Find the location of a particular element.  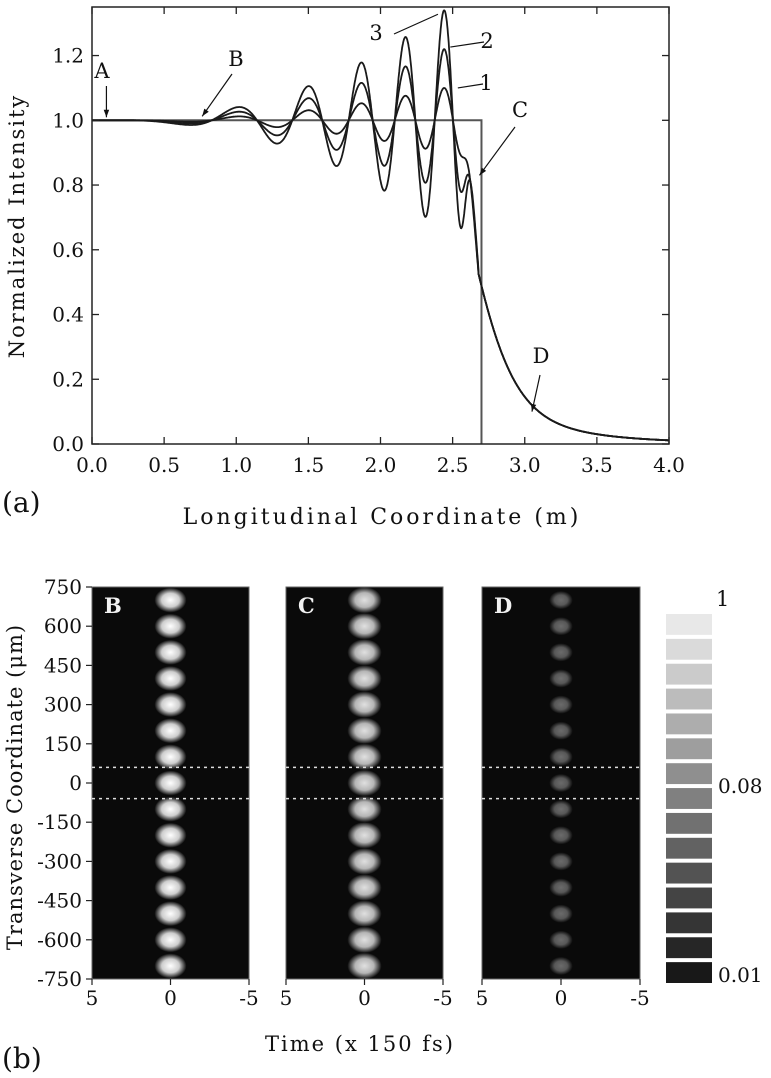

x-tick-label: 3.0 is located at coordinates (525, 465).